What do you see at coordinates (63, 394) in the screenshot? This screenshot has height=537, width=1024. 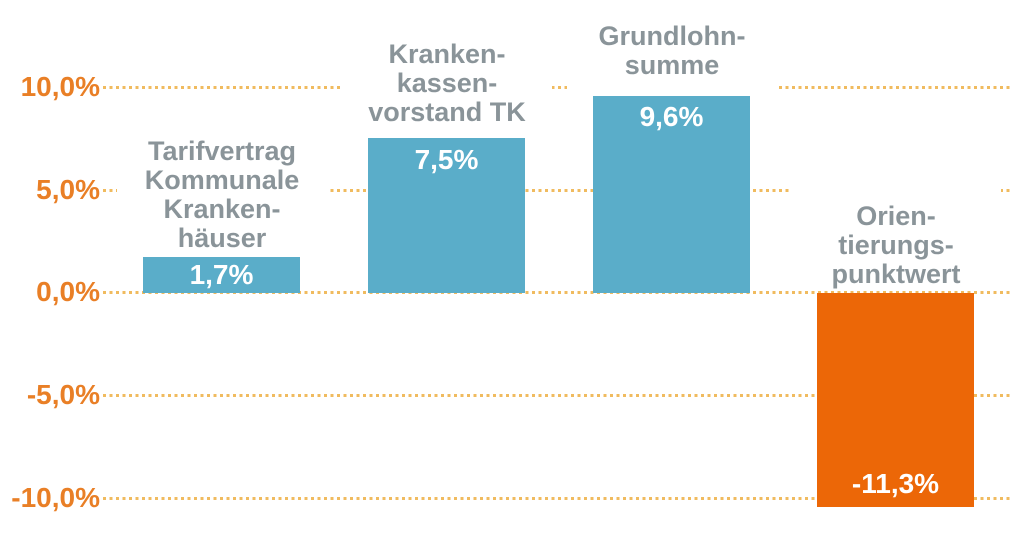 I see `y-tick-minus-5: -5,0%` at bounding box center [63, 394].